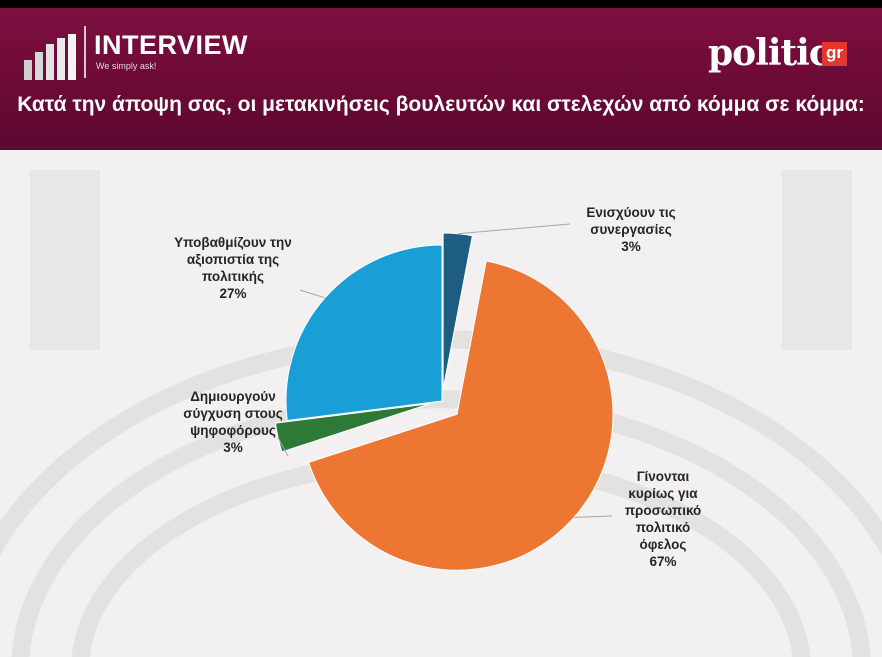 Image resolution: width=882 pixels, height=657 pixels. Describe the element at coordinates (457, 311) in the screenshot. I see `slice-strengthen-cooperation` at that location.